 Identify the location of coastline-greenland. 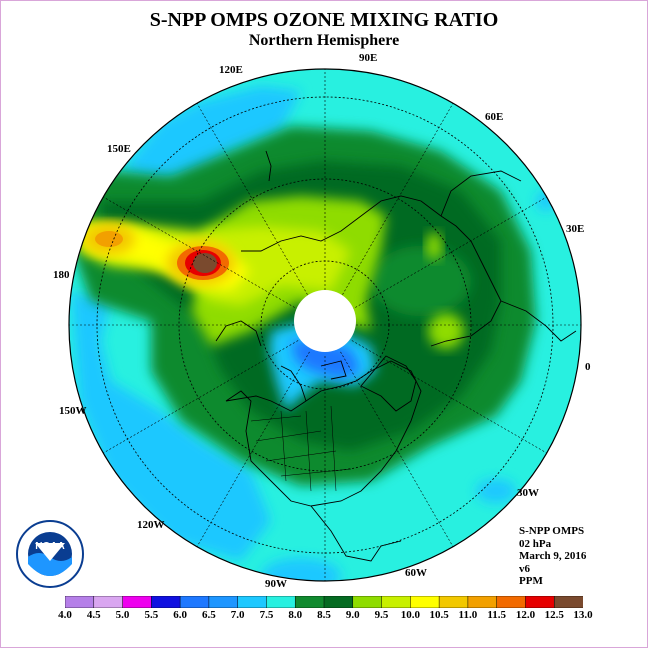
(388, 383).